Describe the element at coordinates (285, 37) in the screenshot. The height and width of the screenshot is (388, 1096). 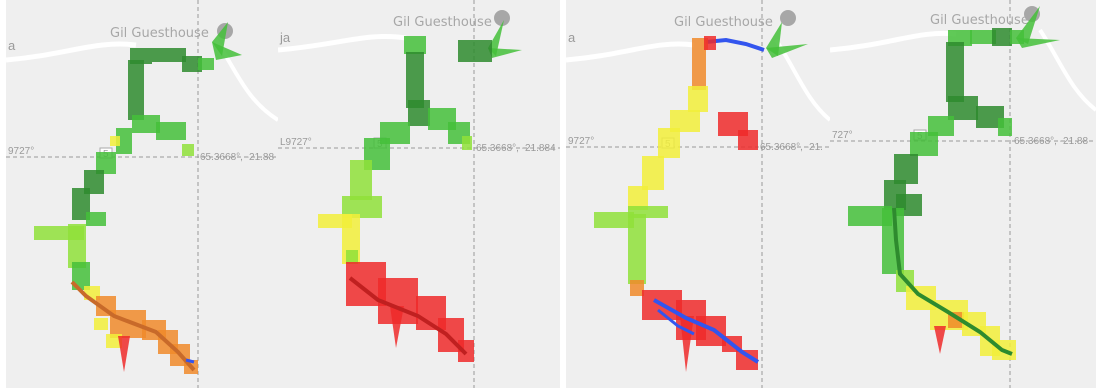
I see `edge-label: ja` at that location.